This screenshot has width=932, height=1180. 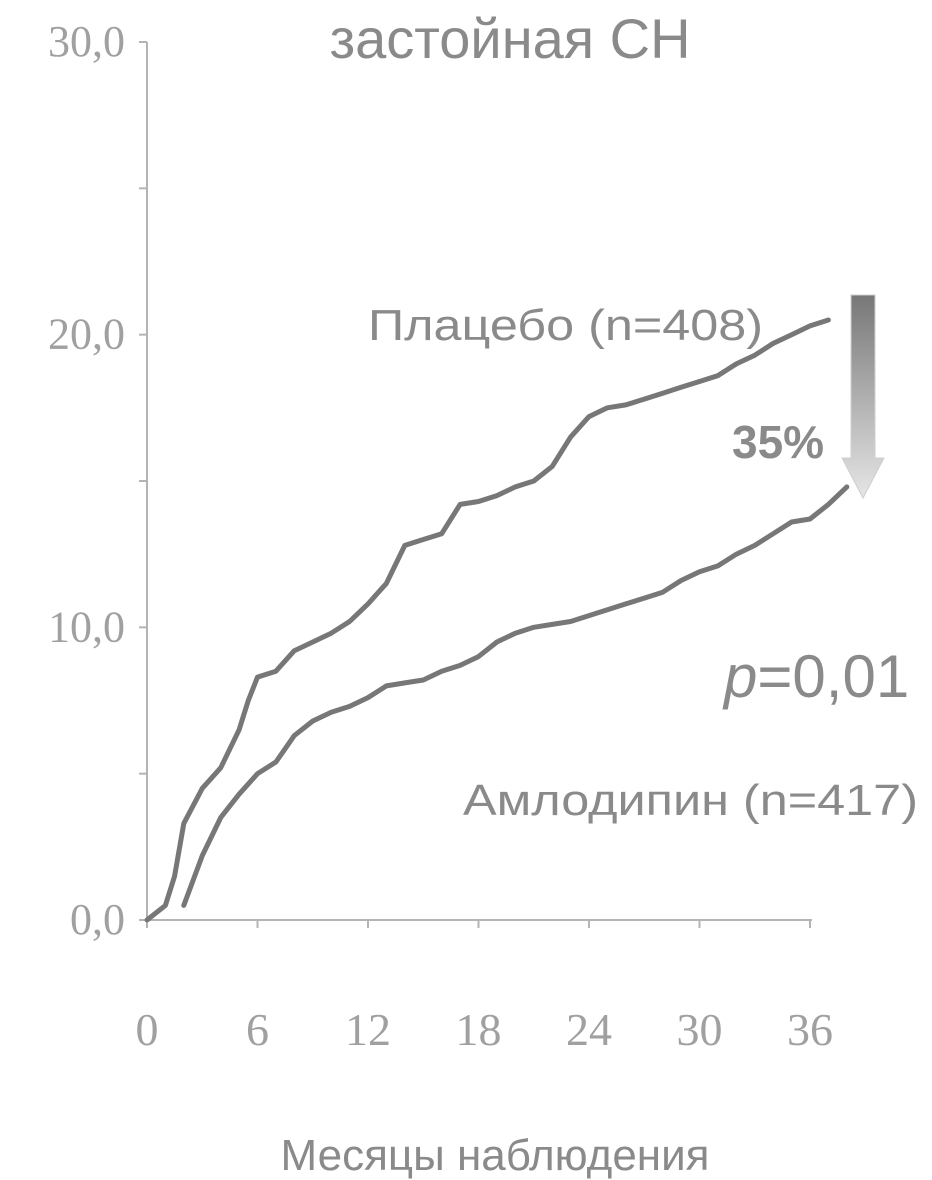 I want to click on x-tick-label: 36, so click(x=810, y=1029).